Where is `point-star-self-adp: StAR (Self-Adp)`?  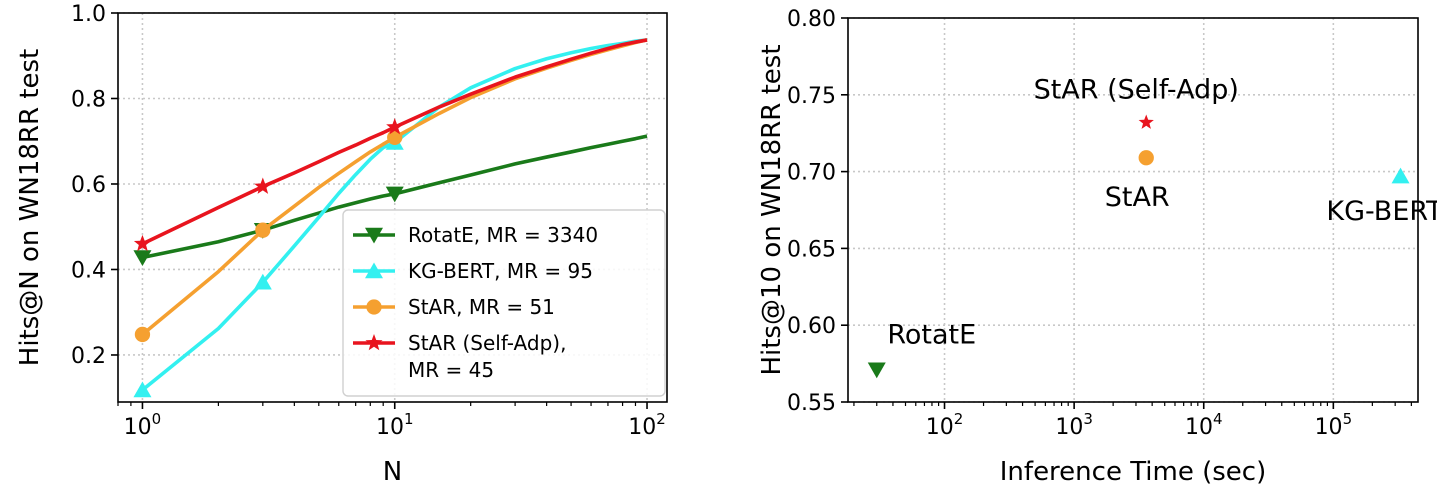
point-star-self-adp: StAR (Self-Adp) is located at coordinates (1136, 101).